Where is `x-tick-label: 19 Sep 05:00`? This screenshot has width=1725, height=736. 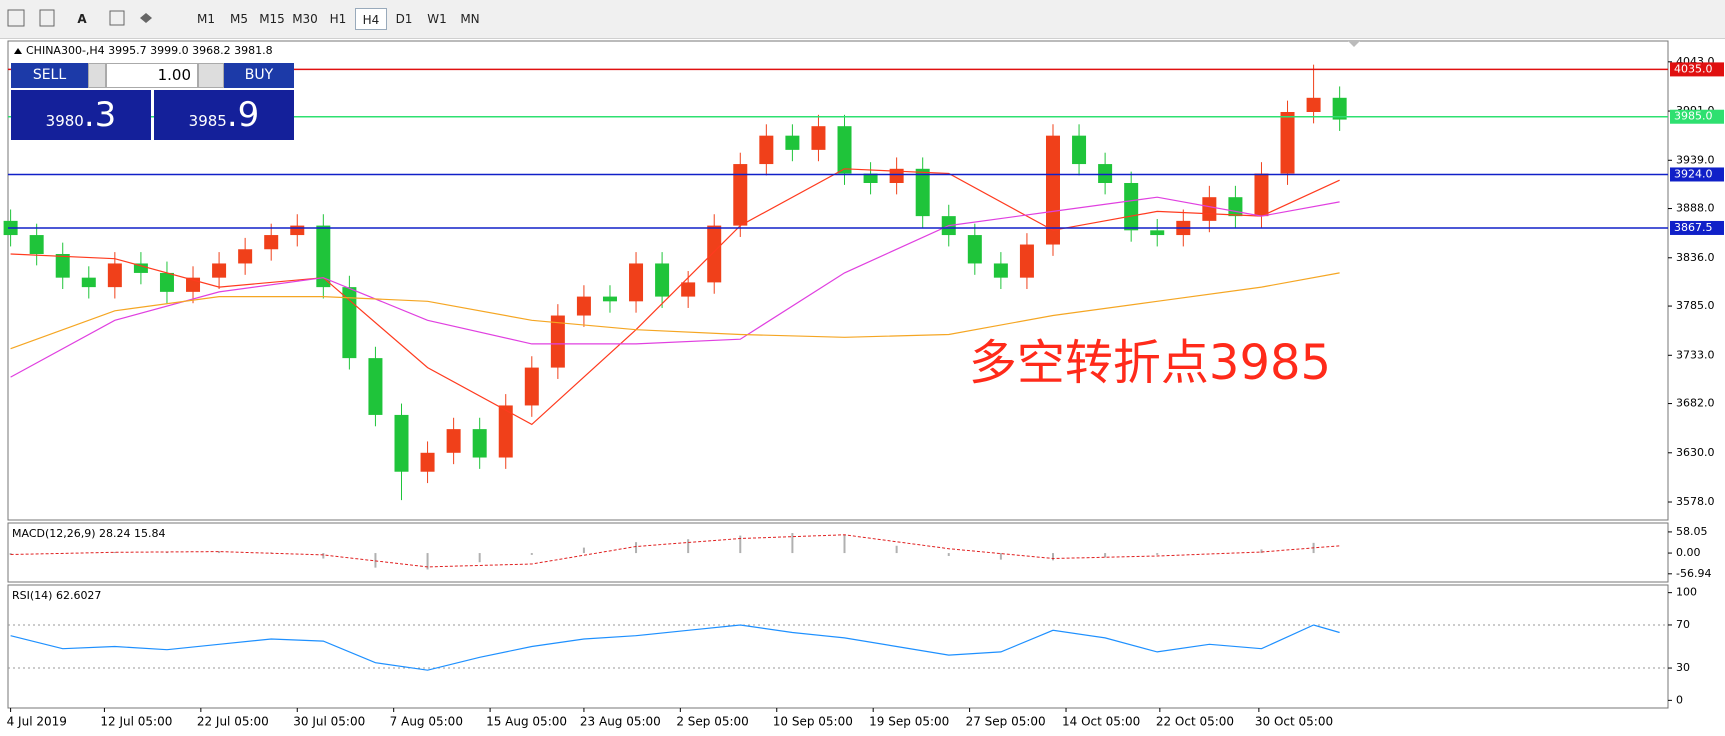
x-tick-label: 19 Sep 05:00 is located at coordinates (909, 722).